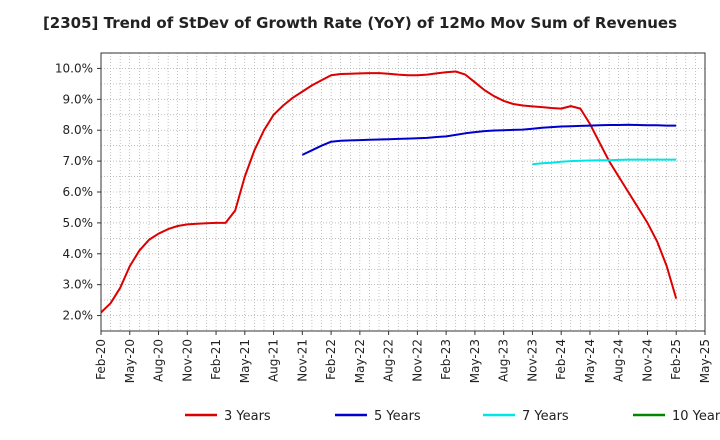 Image resolution: width=720 pixels, height=440 pixels. I want to click on y-tick-label: 10.0%, so click(74, 68).